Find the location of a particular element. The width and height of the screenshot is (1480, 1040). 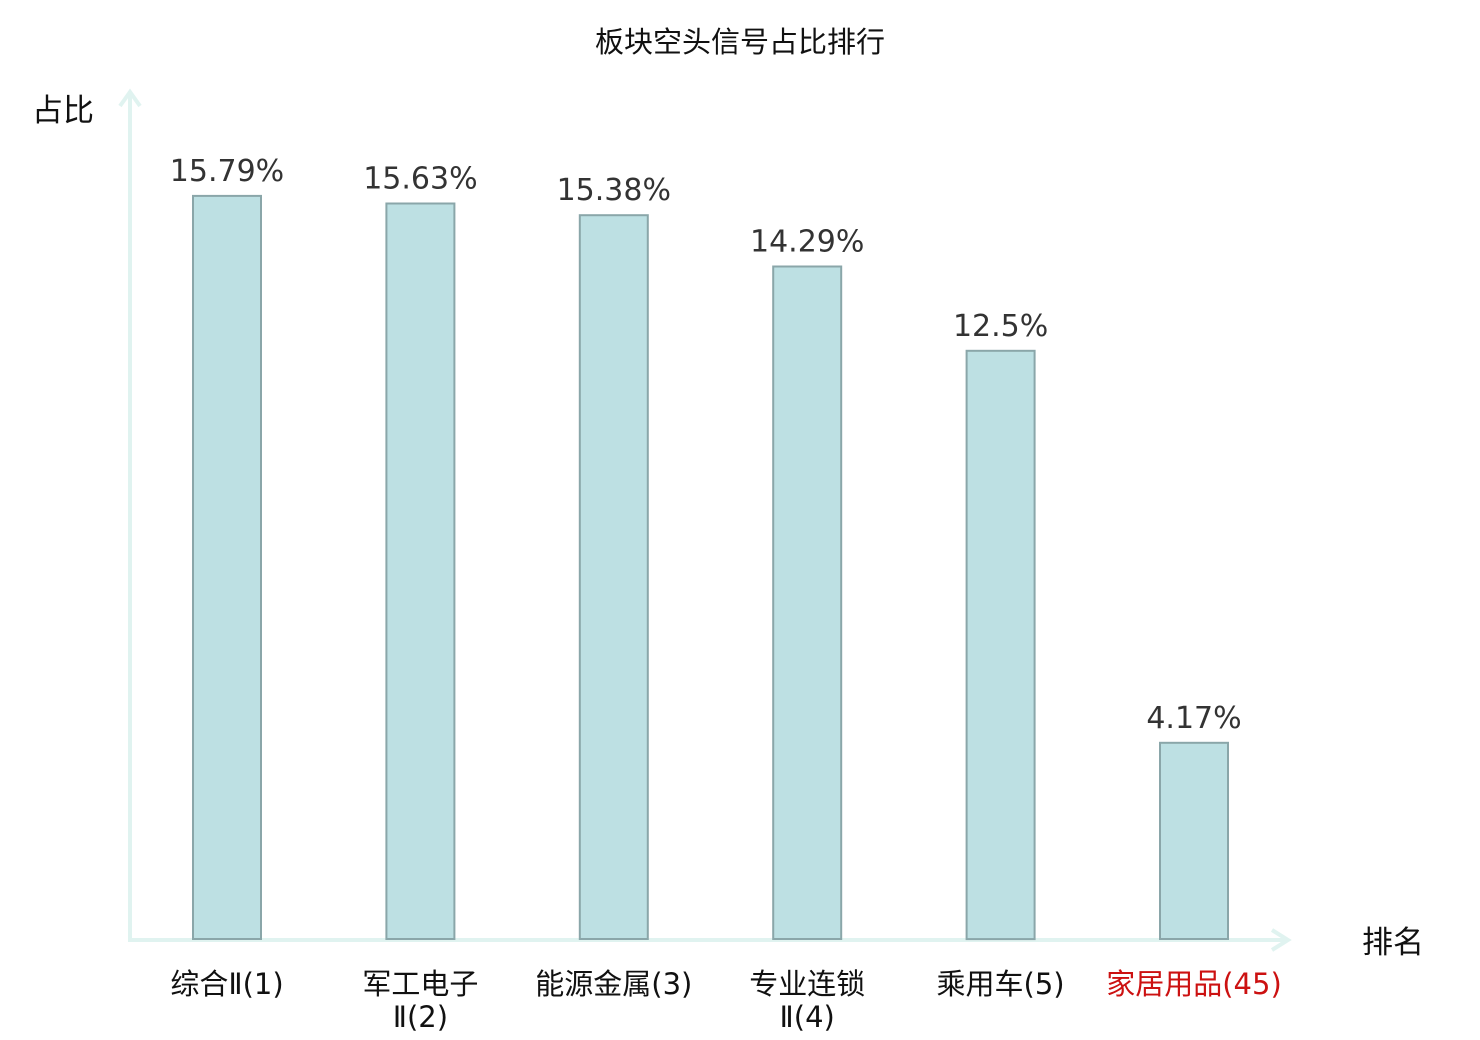

tick-label-5: 乘用车(5) is located at coordinates (1001, 984).